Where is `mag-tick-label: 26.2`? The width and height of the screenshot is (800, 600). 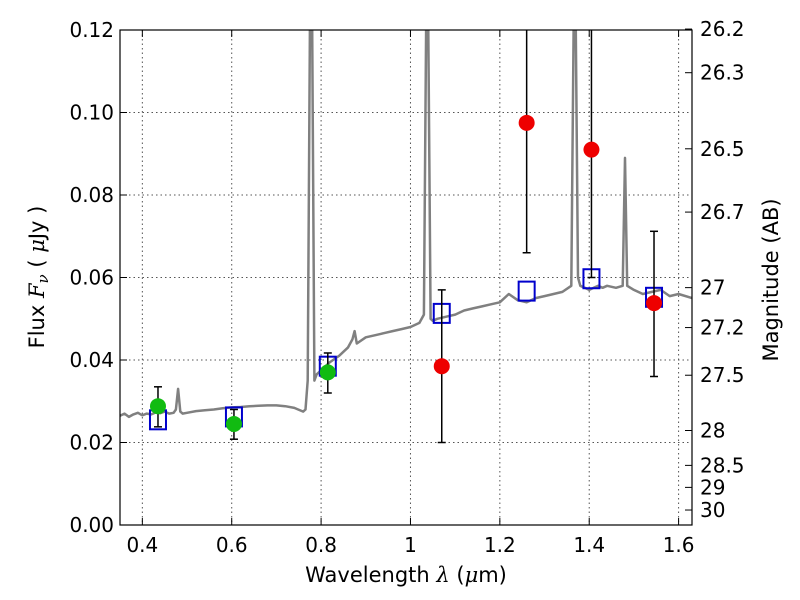
mag-tick-label: 26.2 is located at coordinates (722, 29).